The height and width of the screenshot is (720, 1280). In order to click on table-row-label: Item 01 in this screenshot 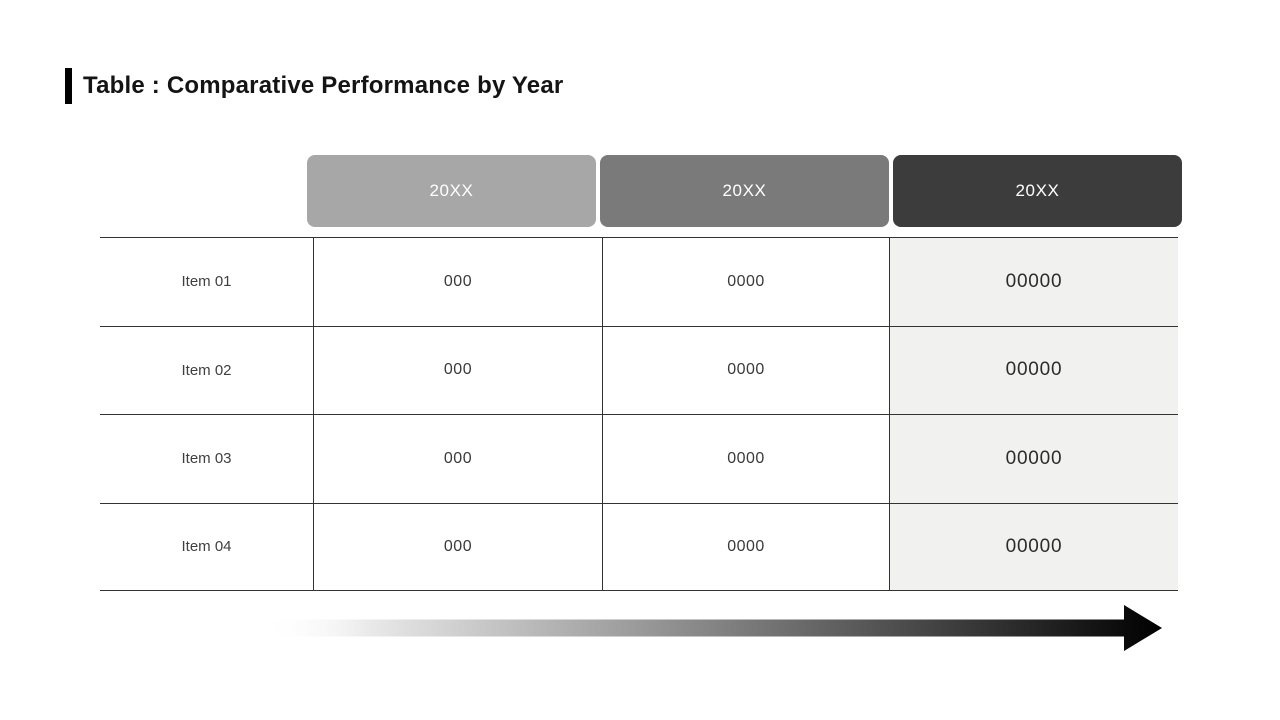, I will do `click(206, 281)`.